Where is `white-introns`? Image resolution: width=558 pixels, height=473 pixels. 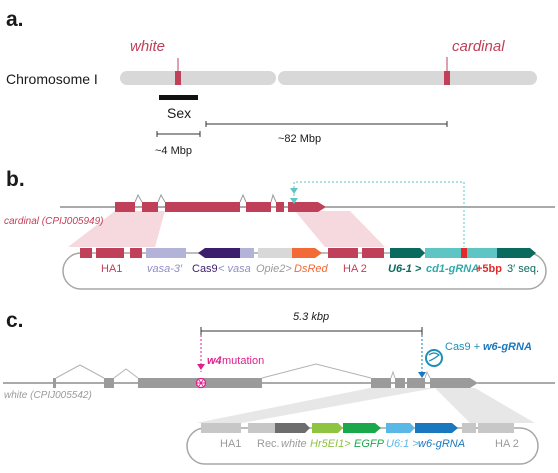 white-introns is located at coordinates (243, 371).